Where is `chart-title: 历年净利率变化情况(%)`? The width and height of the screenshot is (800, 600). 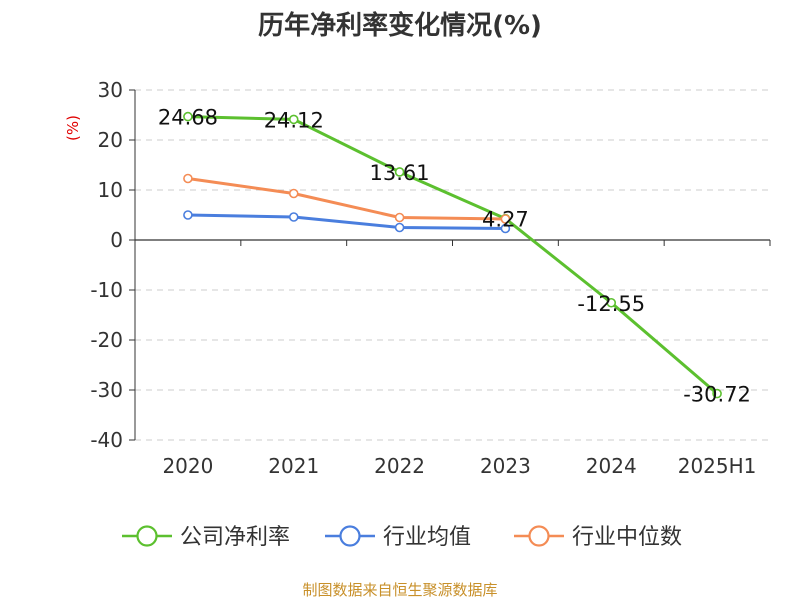 chart-title: 历年净利率变化情况(%) is located at coordinates (400, 25).